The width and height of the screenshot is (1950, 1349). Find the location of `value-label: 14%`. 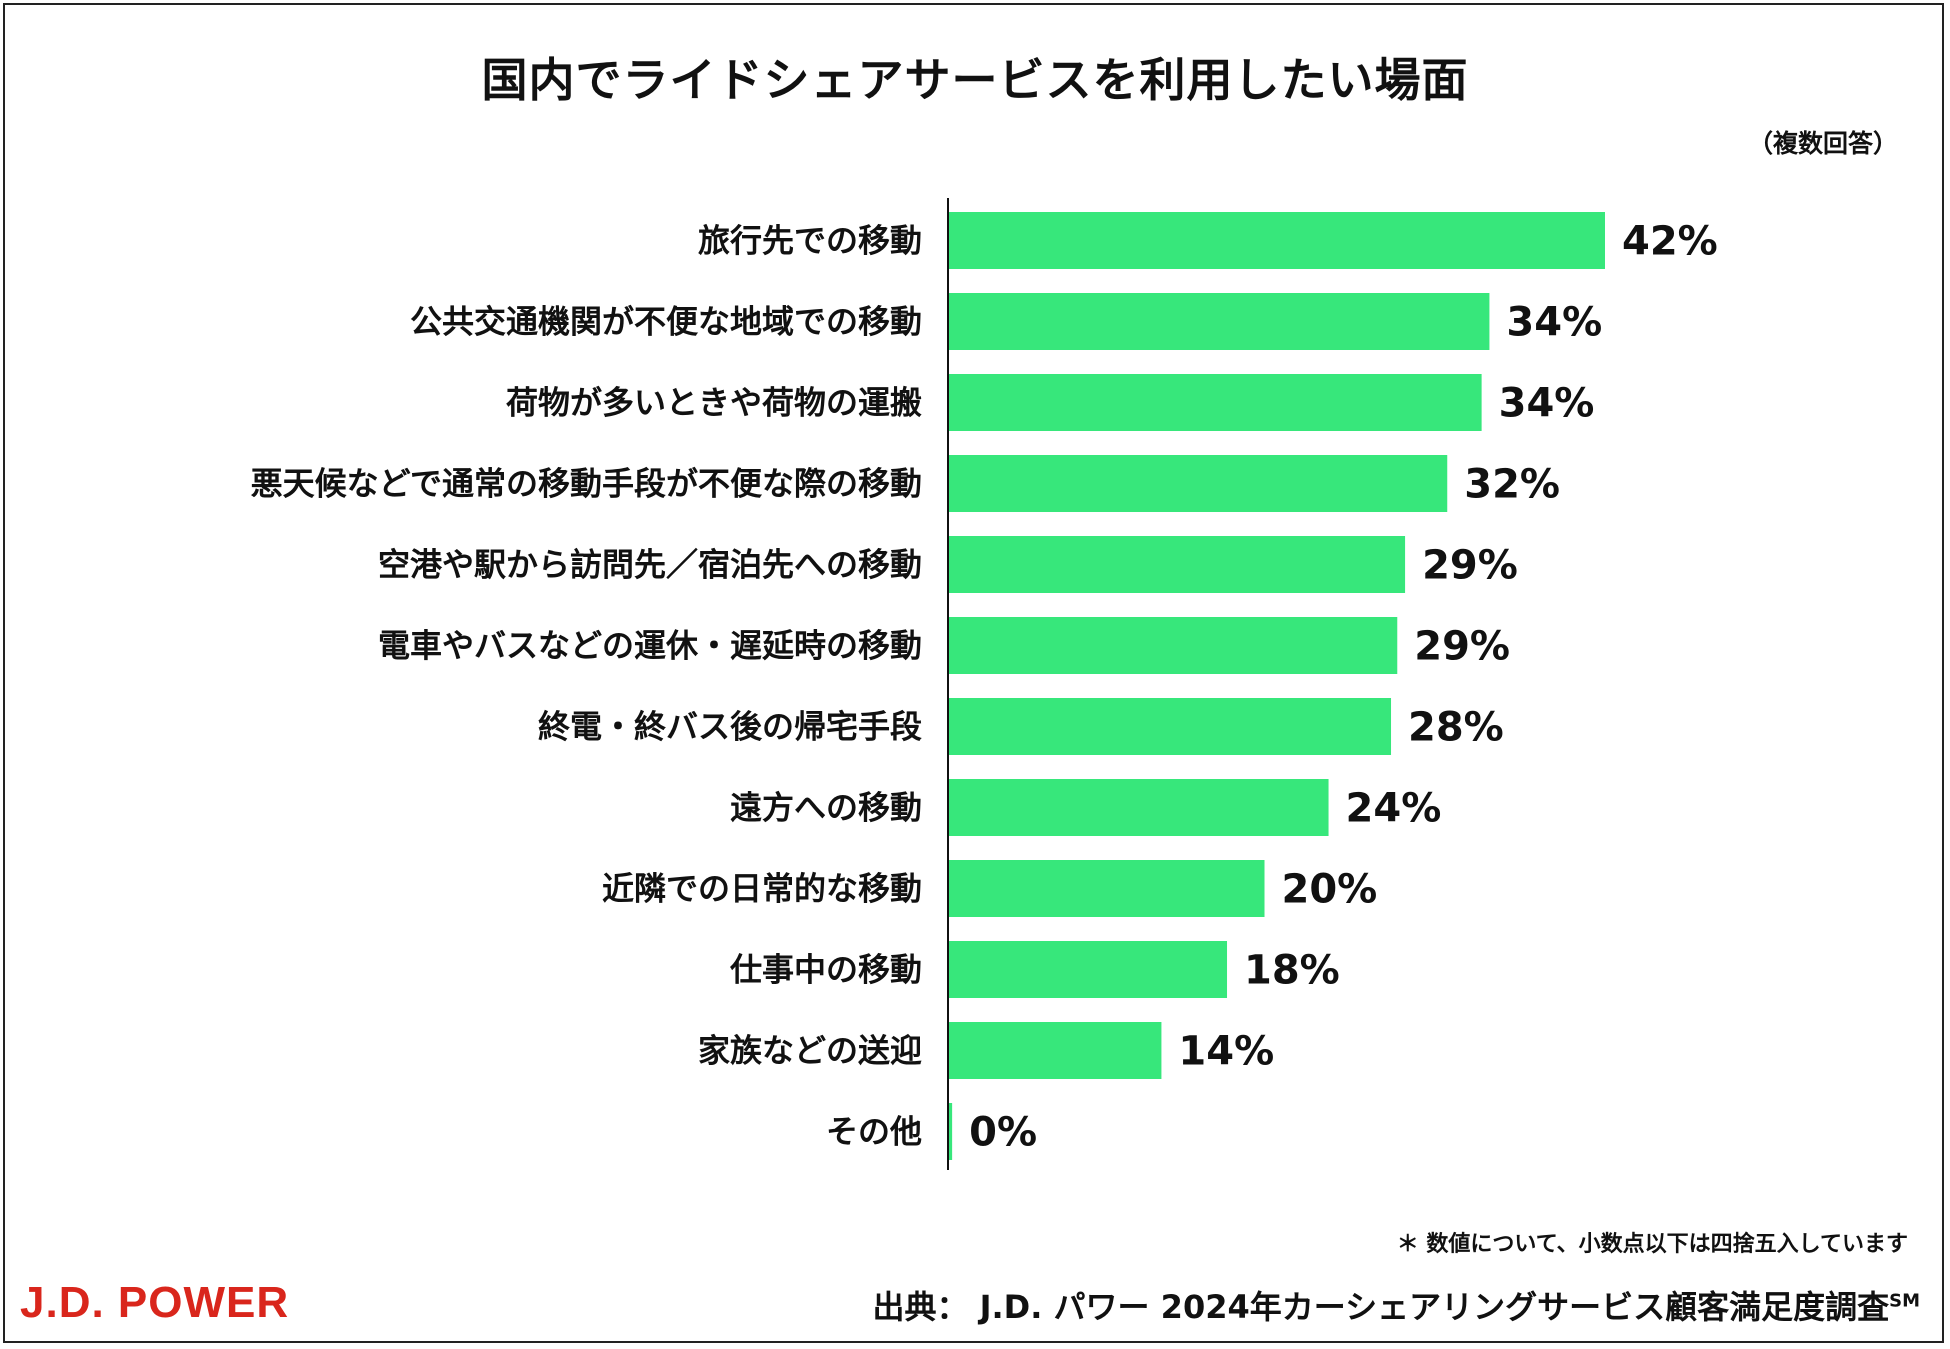

value-label: 14% is located at coordinates (1226, 1052).